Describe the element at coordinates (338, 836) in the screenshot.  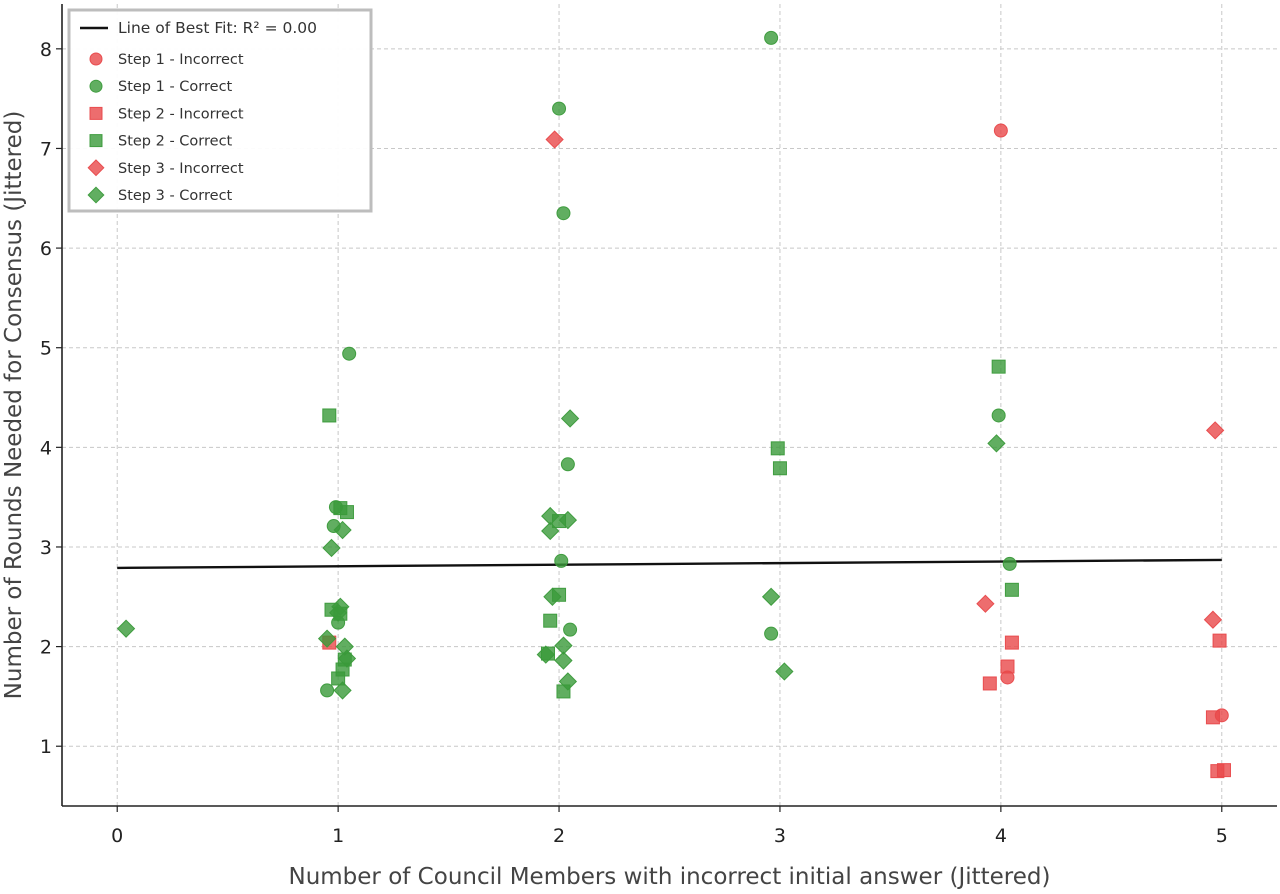
I see `x-tick-label: 1` at that location.